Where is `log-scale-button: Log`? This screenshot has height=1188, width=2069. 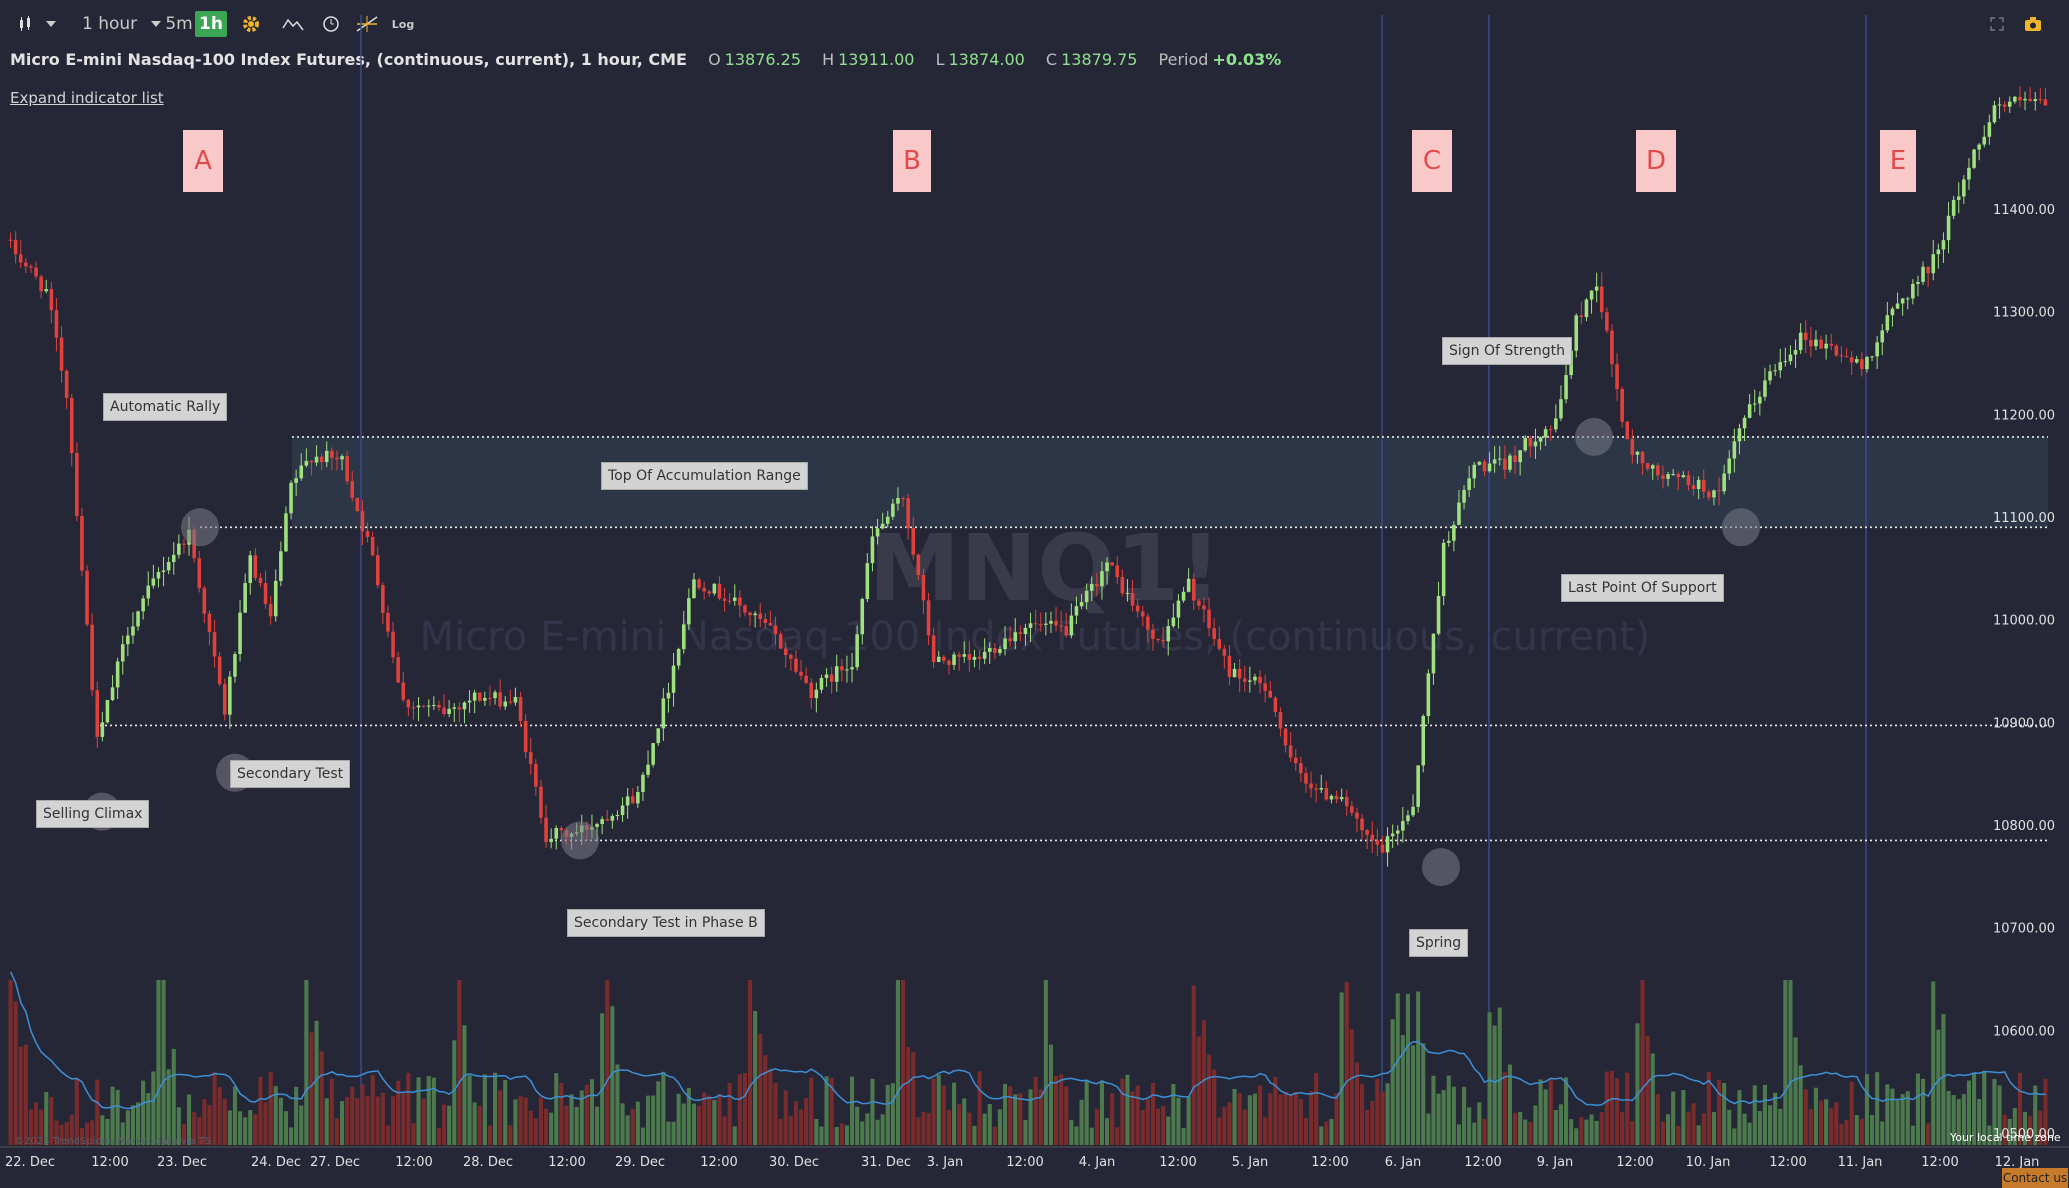
log-scale-button: Log is located at coordinates (403, 24).